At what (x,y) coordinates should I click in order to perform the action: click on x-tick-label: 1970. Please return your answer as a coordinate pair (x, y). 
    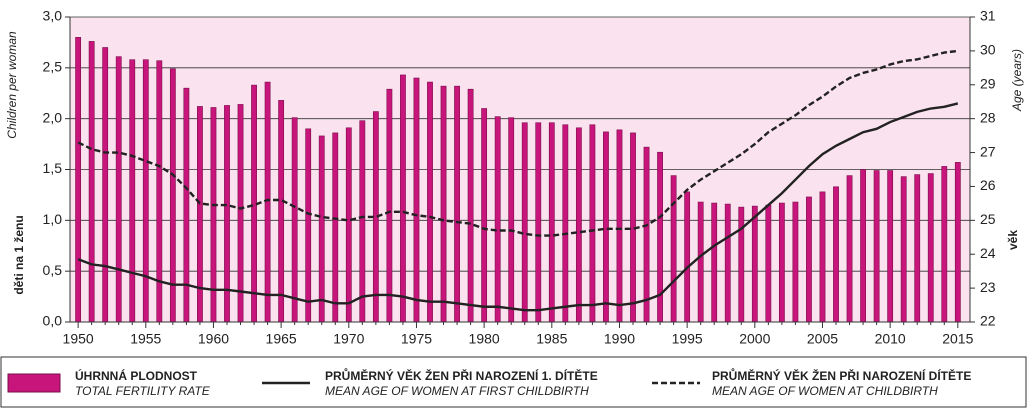
    Looking at the image, I should click on (348, 339).